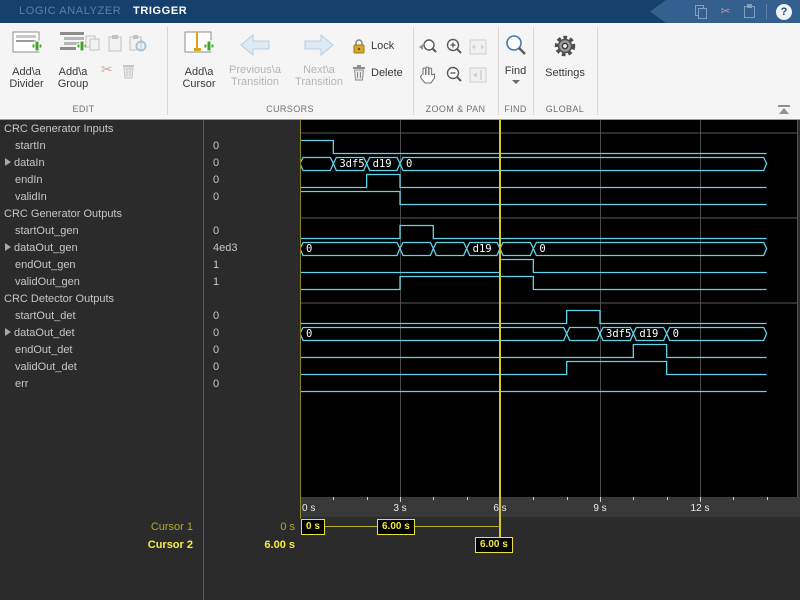 This screenshot has height=600, width=800. I want to click on signal-name-startIn: startIn, so click(30, 146).